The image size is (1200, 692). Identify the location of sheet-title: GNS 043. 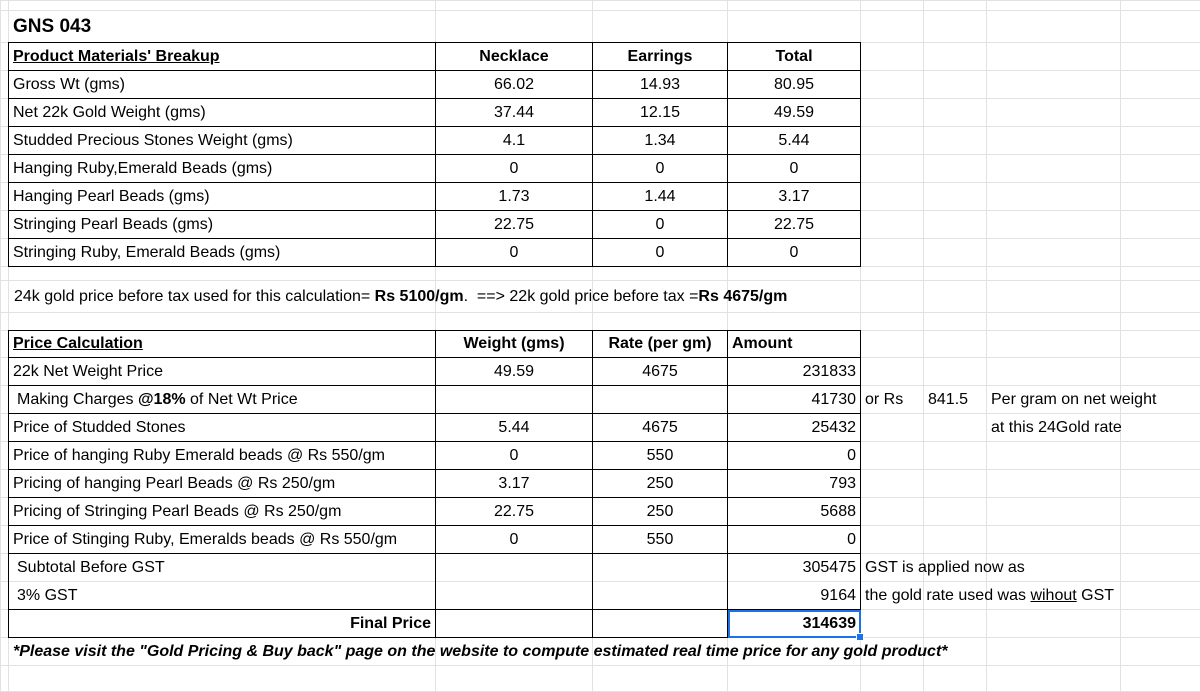
(222, 27).